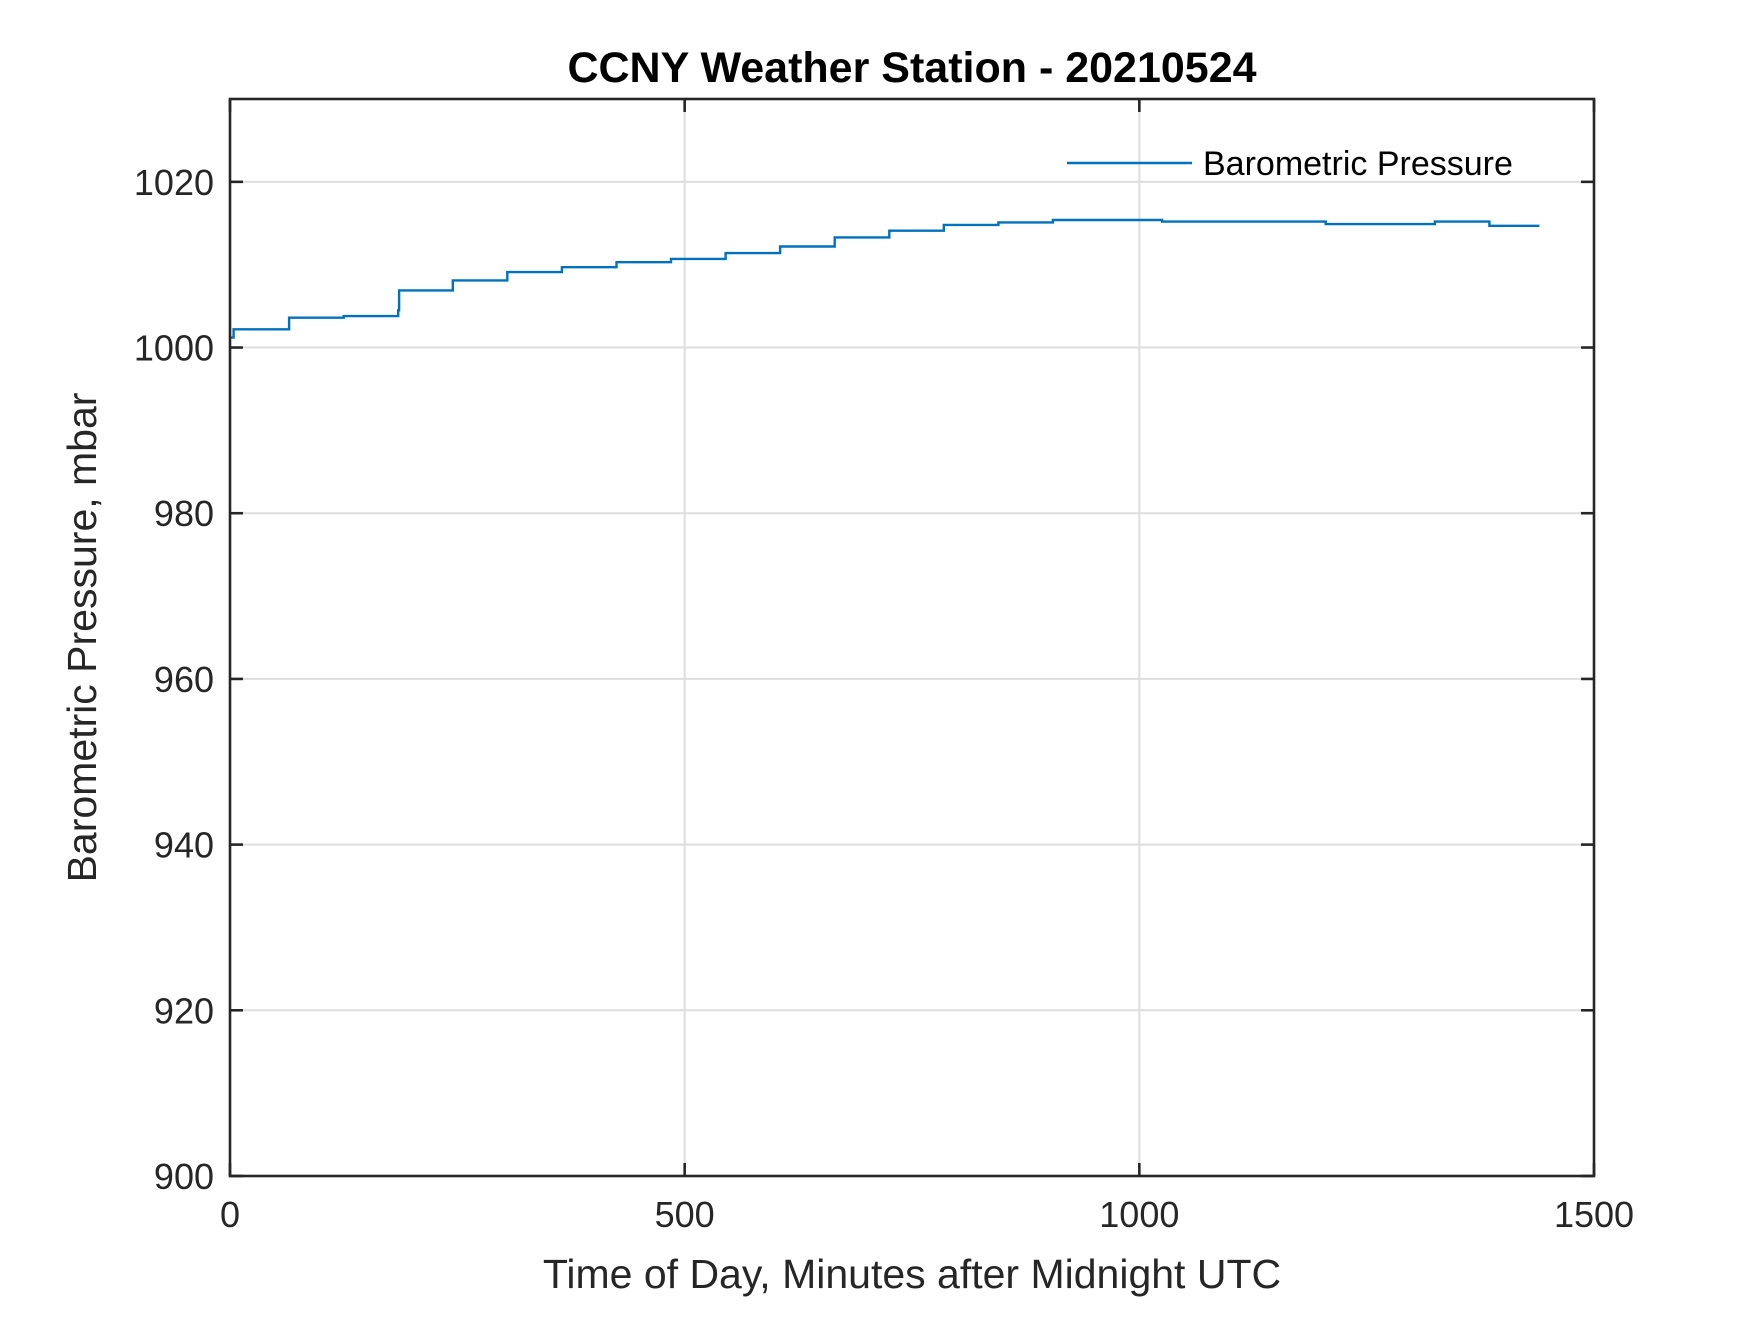 The height and width of the screenshot is (1318, 1750). Describe the element at coordinates (230, 1214) in the screenshot. I see `x-tick-label: 0` at that location.